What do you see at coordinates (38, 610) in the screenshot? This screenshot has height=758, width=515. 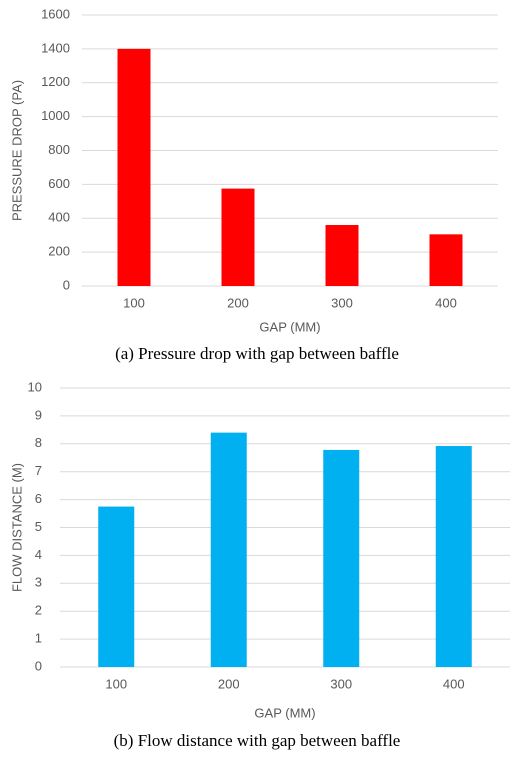 I see `y-tick-label: 2` at bounding box center [38, 610].